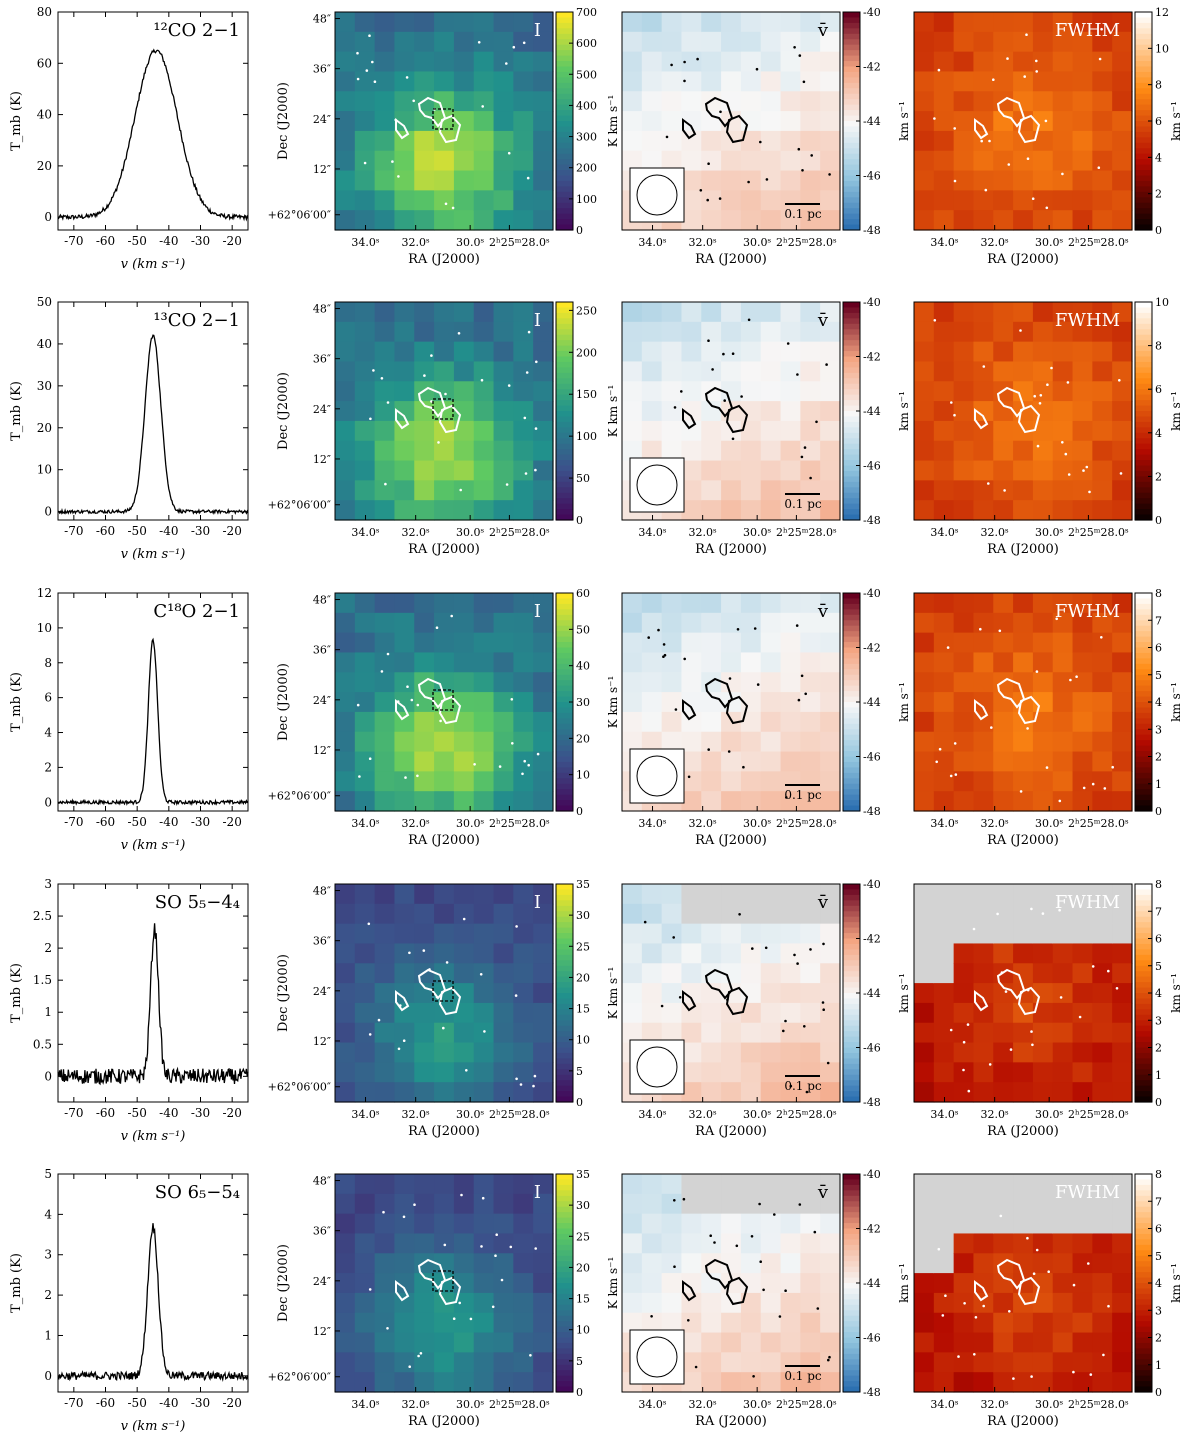 The height and width of the screenshot is (1442, 1200). Describe the element at coordinates (200, 1403) in the screenshot. I see `spectrum-xtick-label: -30` at that location.